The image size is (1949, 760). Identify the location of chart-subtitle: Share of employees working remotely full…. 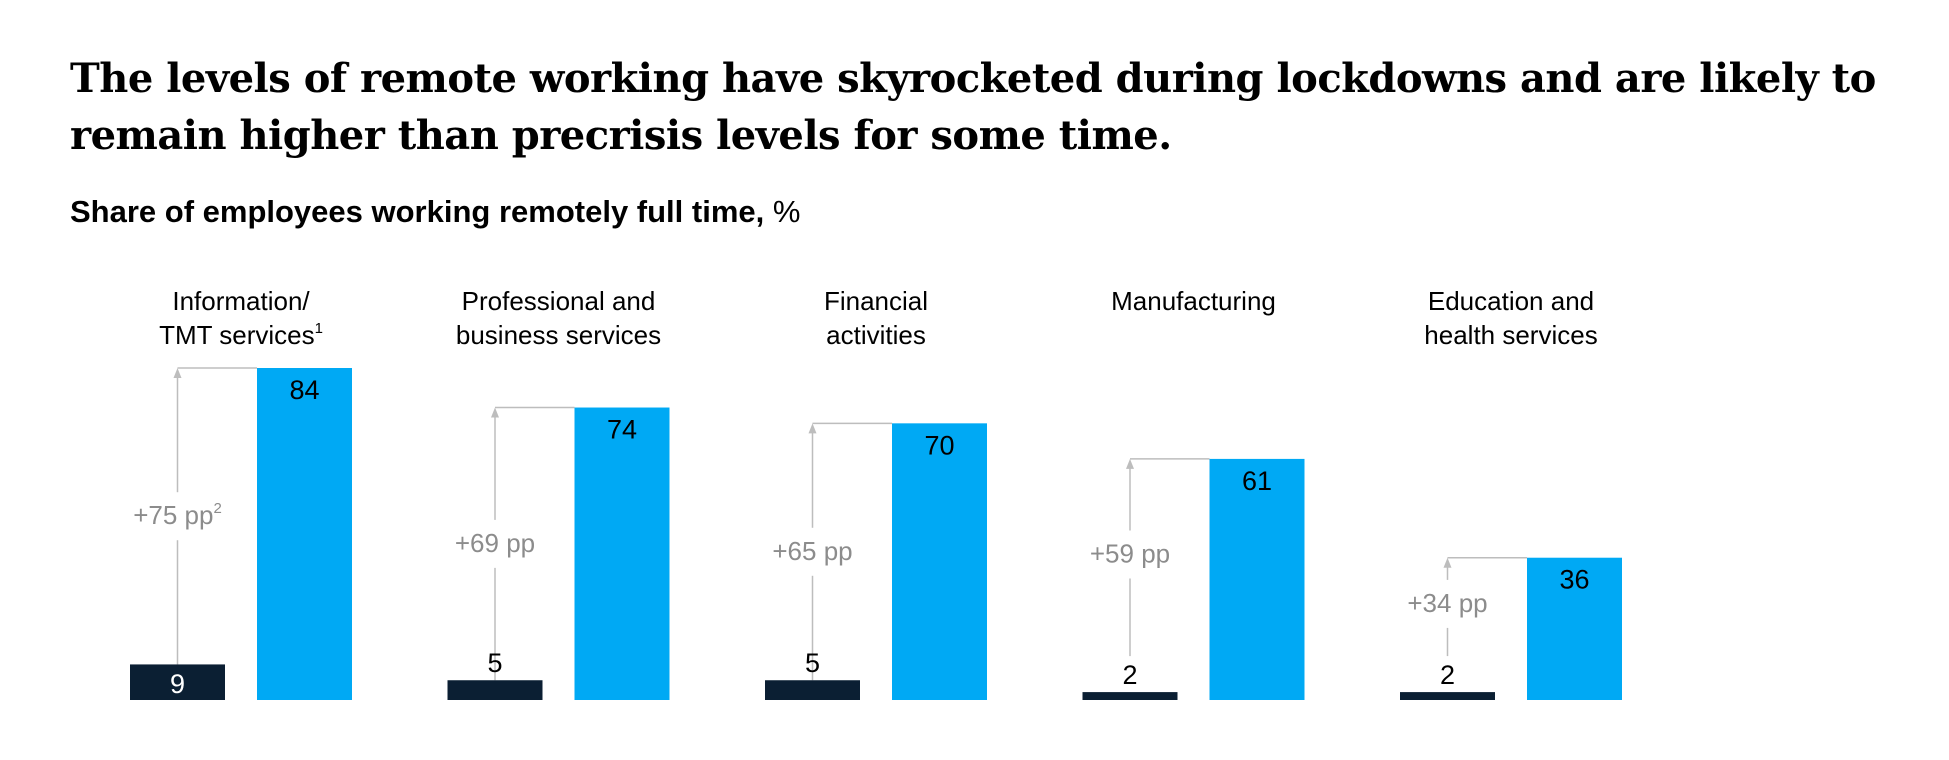
(435, 212).